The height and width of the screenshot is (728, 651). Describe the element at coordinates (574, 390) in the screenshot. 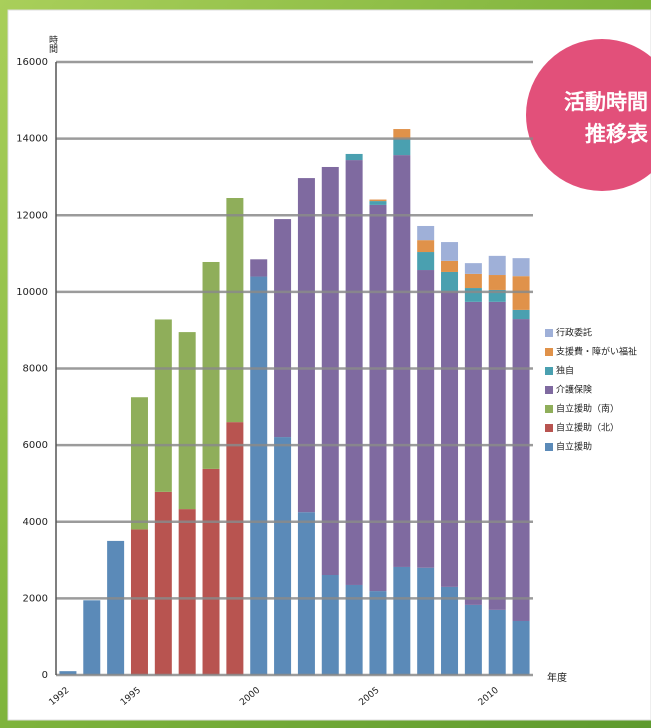

I see `legend-label: 介護保険` at that location.